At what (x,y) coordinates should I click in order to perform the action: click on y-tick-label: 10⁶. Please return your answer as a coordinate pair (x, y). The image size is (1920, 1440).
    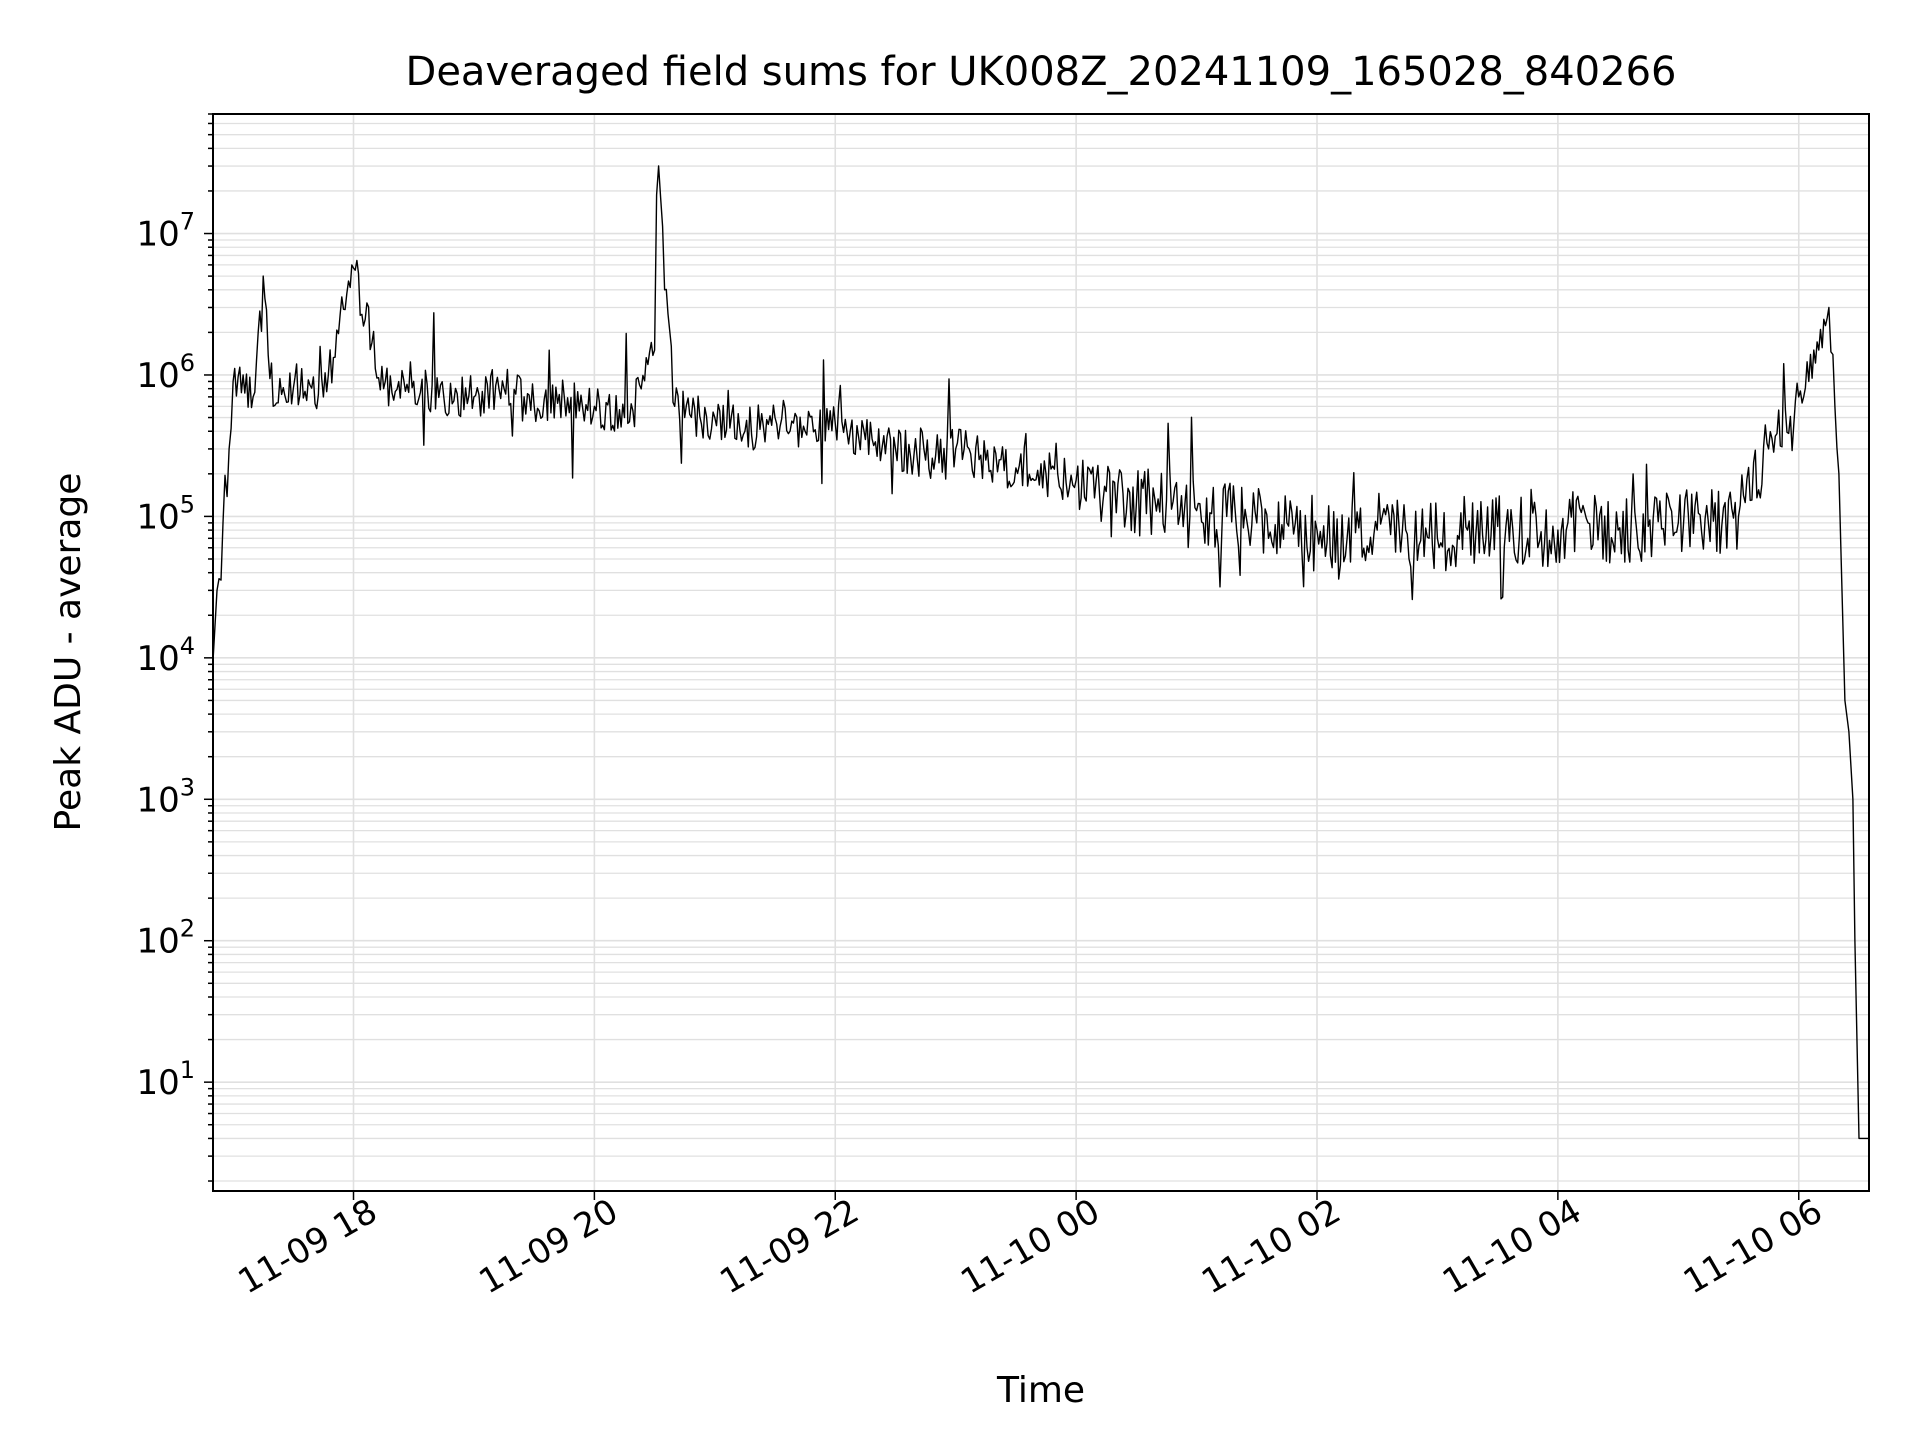
    Looking at the image, I should click on (165, 372).